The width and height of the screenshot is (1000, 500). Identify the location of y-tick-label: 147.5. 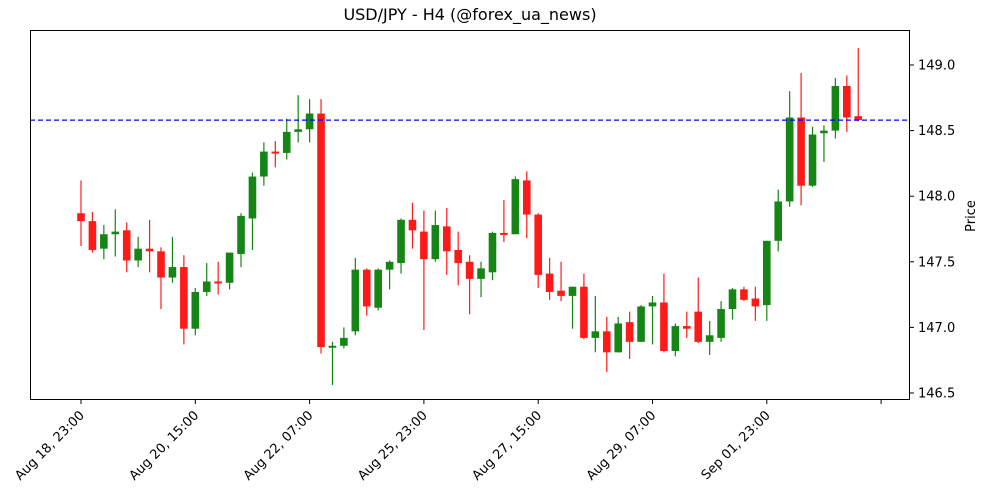
(936, 262).